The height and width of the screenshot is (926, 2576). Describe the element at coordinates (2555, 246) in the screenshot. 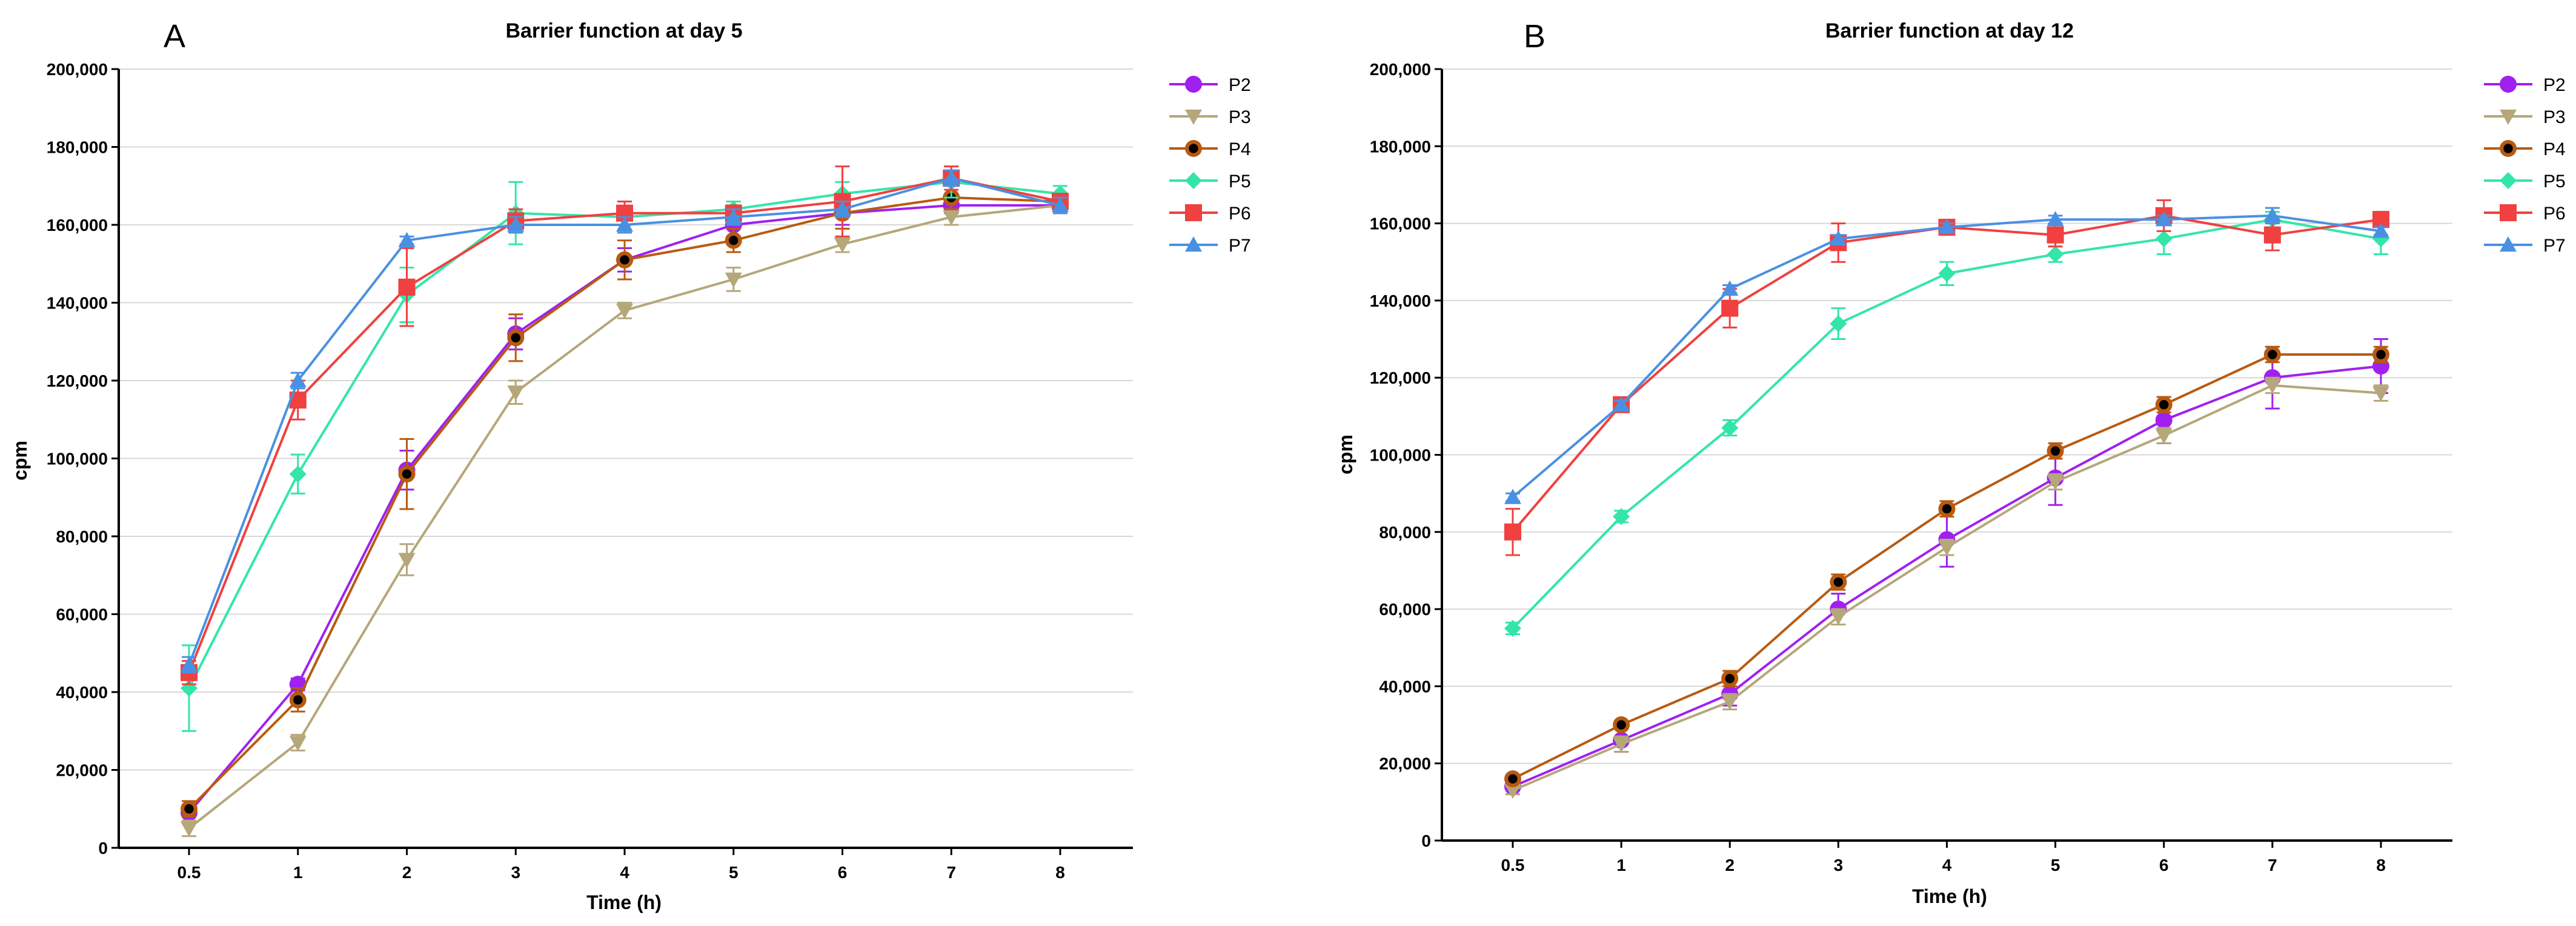

I see `legend-label: P7` at that location.